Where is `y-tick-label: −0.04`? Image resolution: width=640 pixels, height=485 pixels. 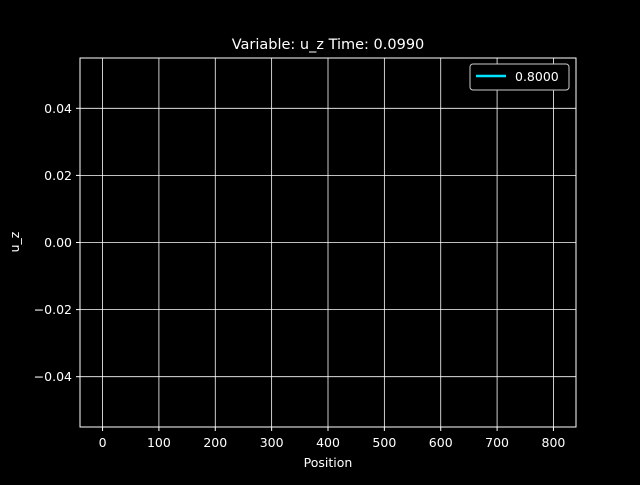
y-tick-label: −0.04 is located at coordinates (53, 376).